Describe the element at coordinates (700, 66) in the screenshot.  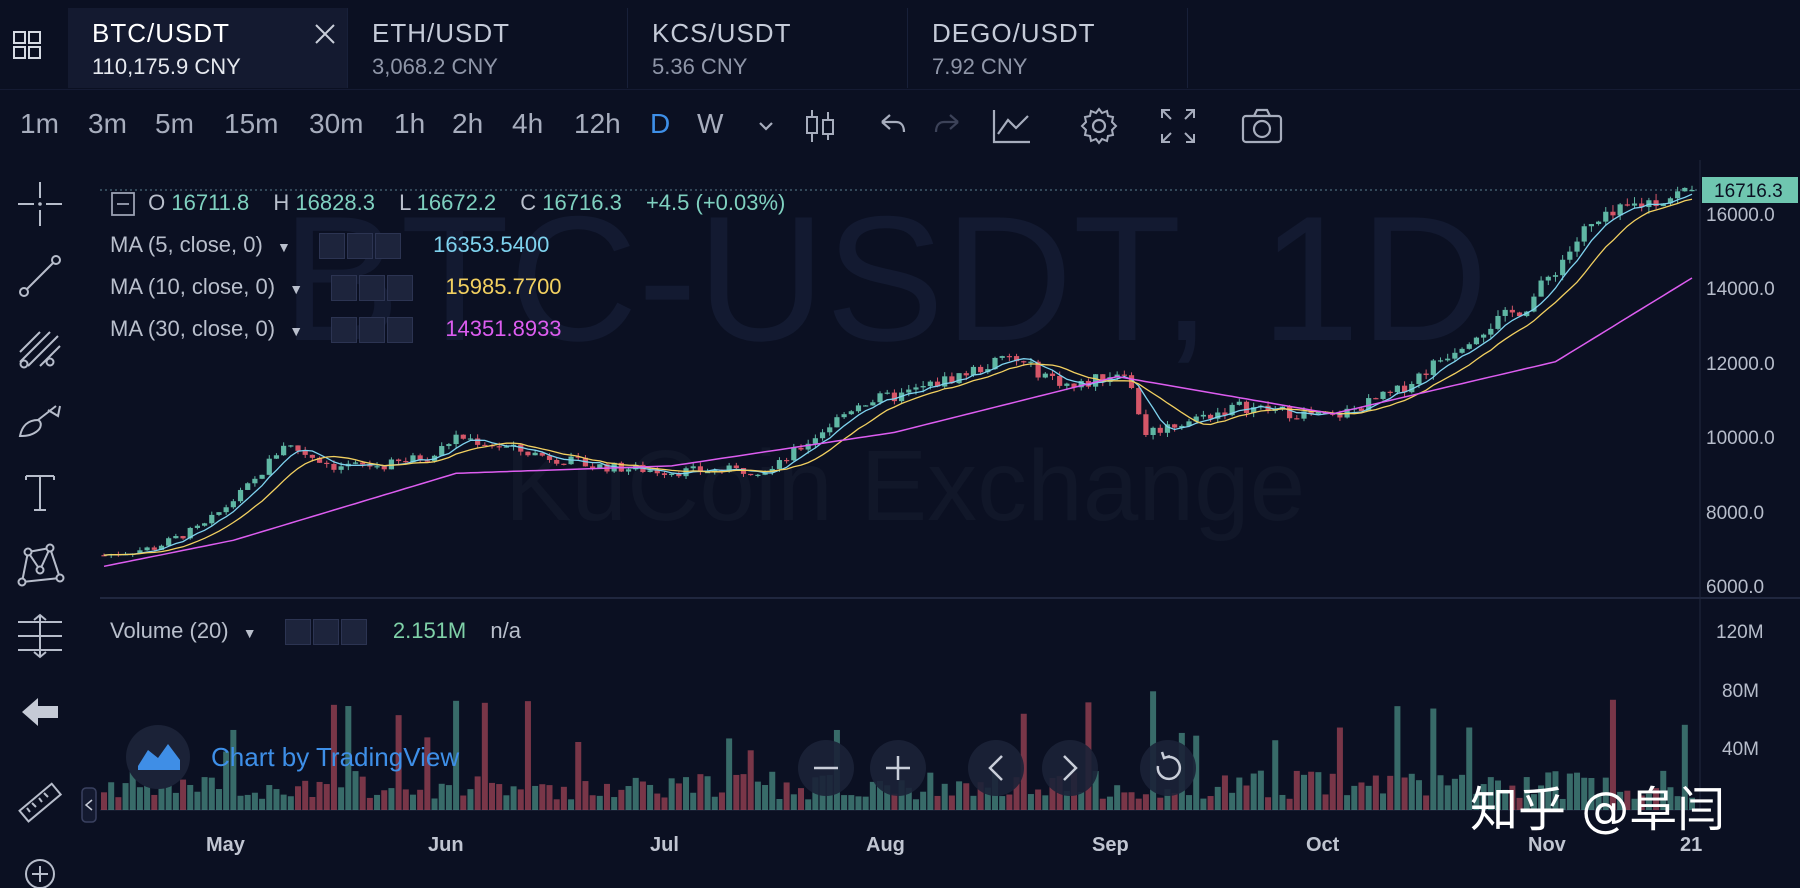
I see `tab-pair-price: 5.36 CNY` at that location.